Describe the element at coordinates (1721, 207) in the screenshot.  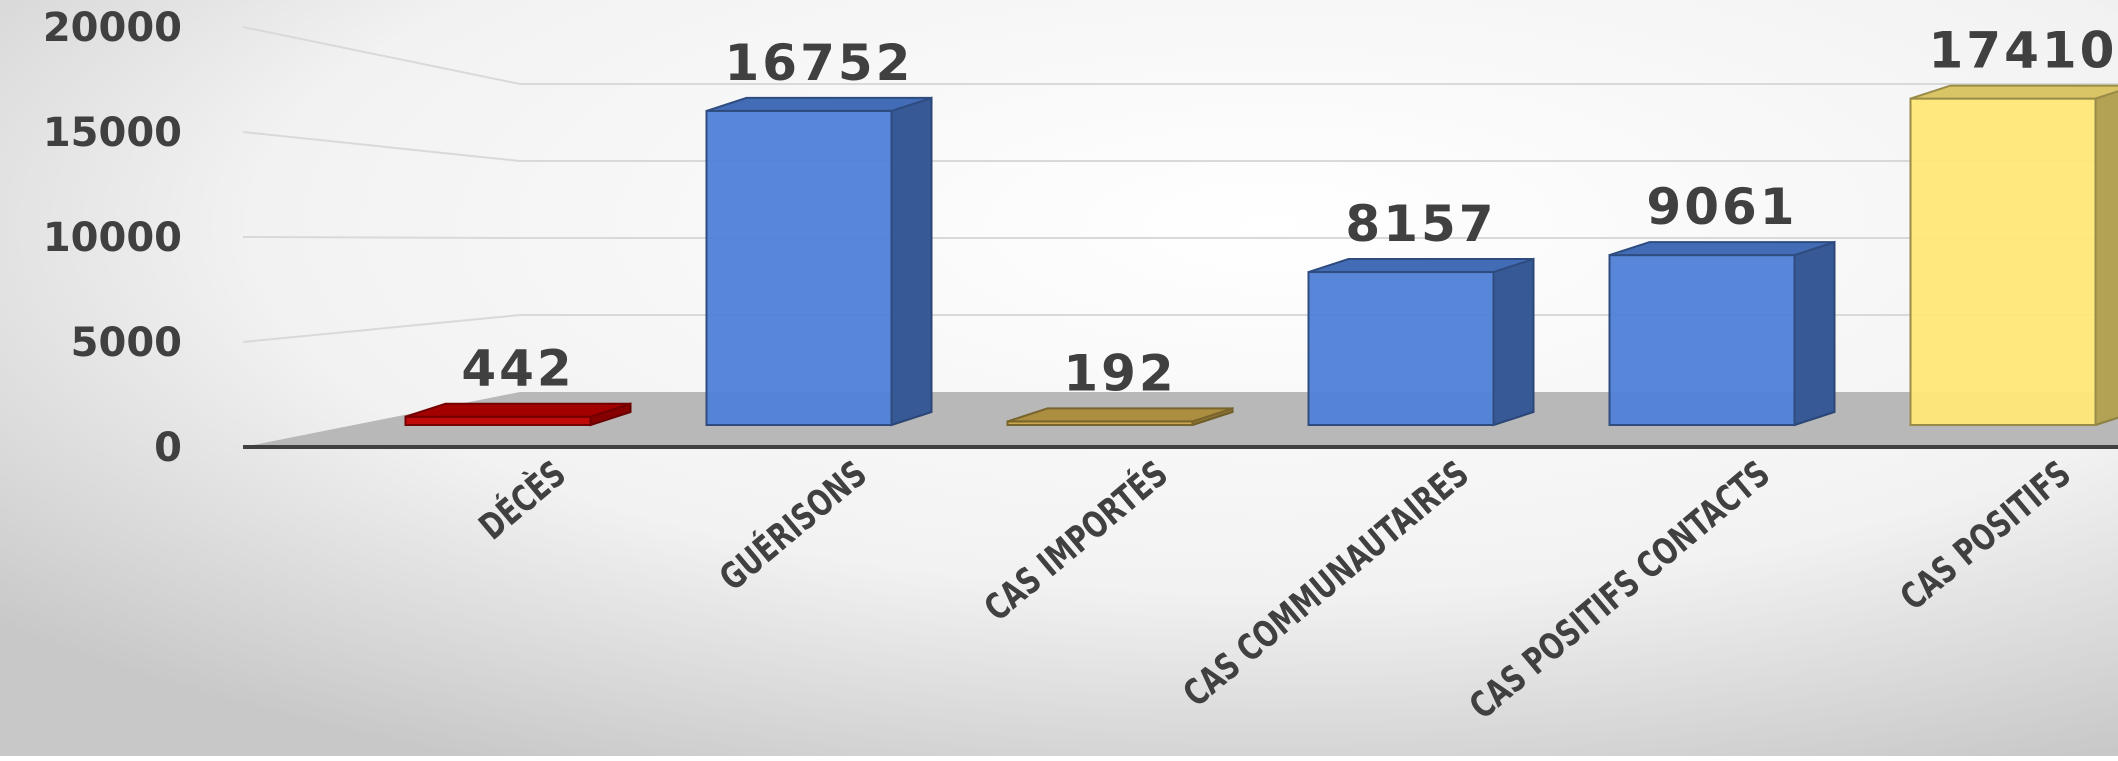
I see `data-label: 9061` at that location.